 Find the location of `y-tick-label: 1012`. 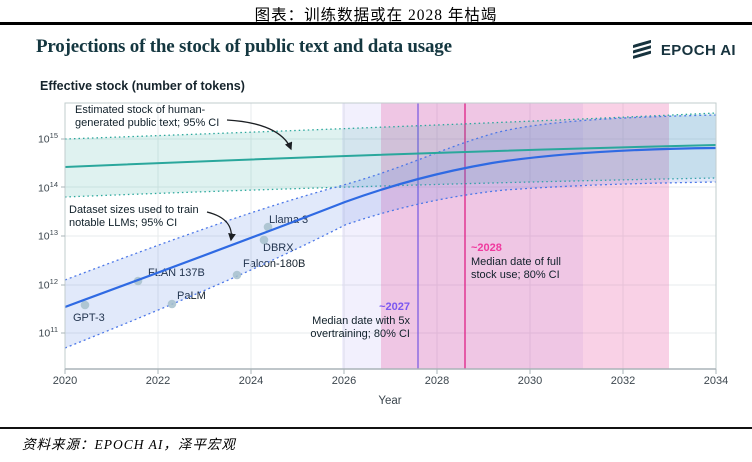

y-tick-label: 1012 is located at coordinates (47, 284).